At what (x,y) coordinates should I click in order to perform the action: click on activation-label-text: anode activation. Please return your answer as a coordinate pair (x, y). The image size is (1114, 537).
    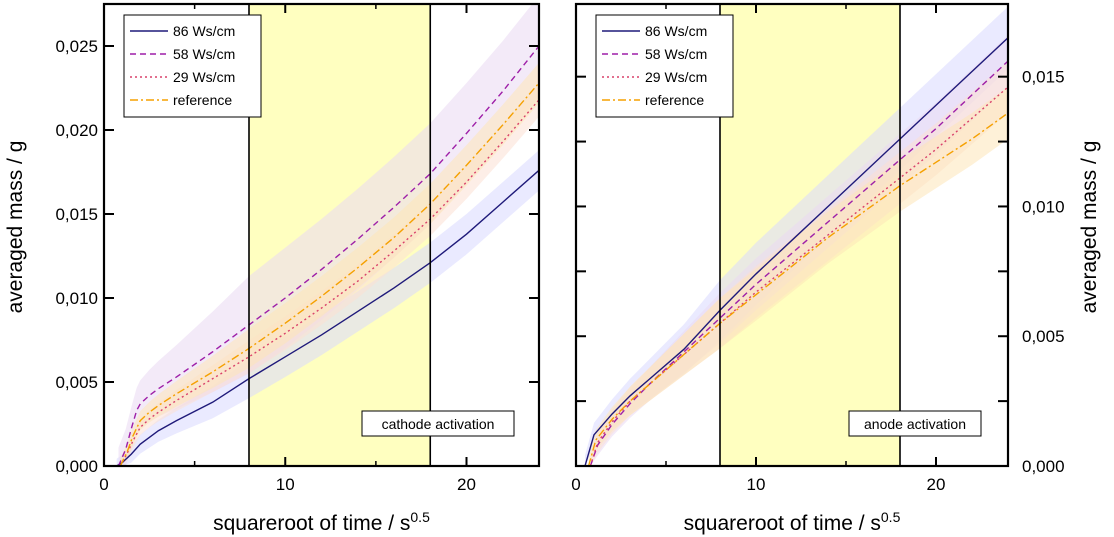
    Looking at the image, I should click on (915, 424).